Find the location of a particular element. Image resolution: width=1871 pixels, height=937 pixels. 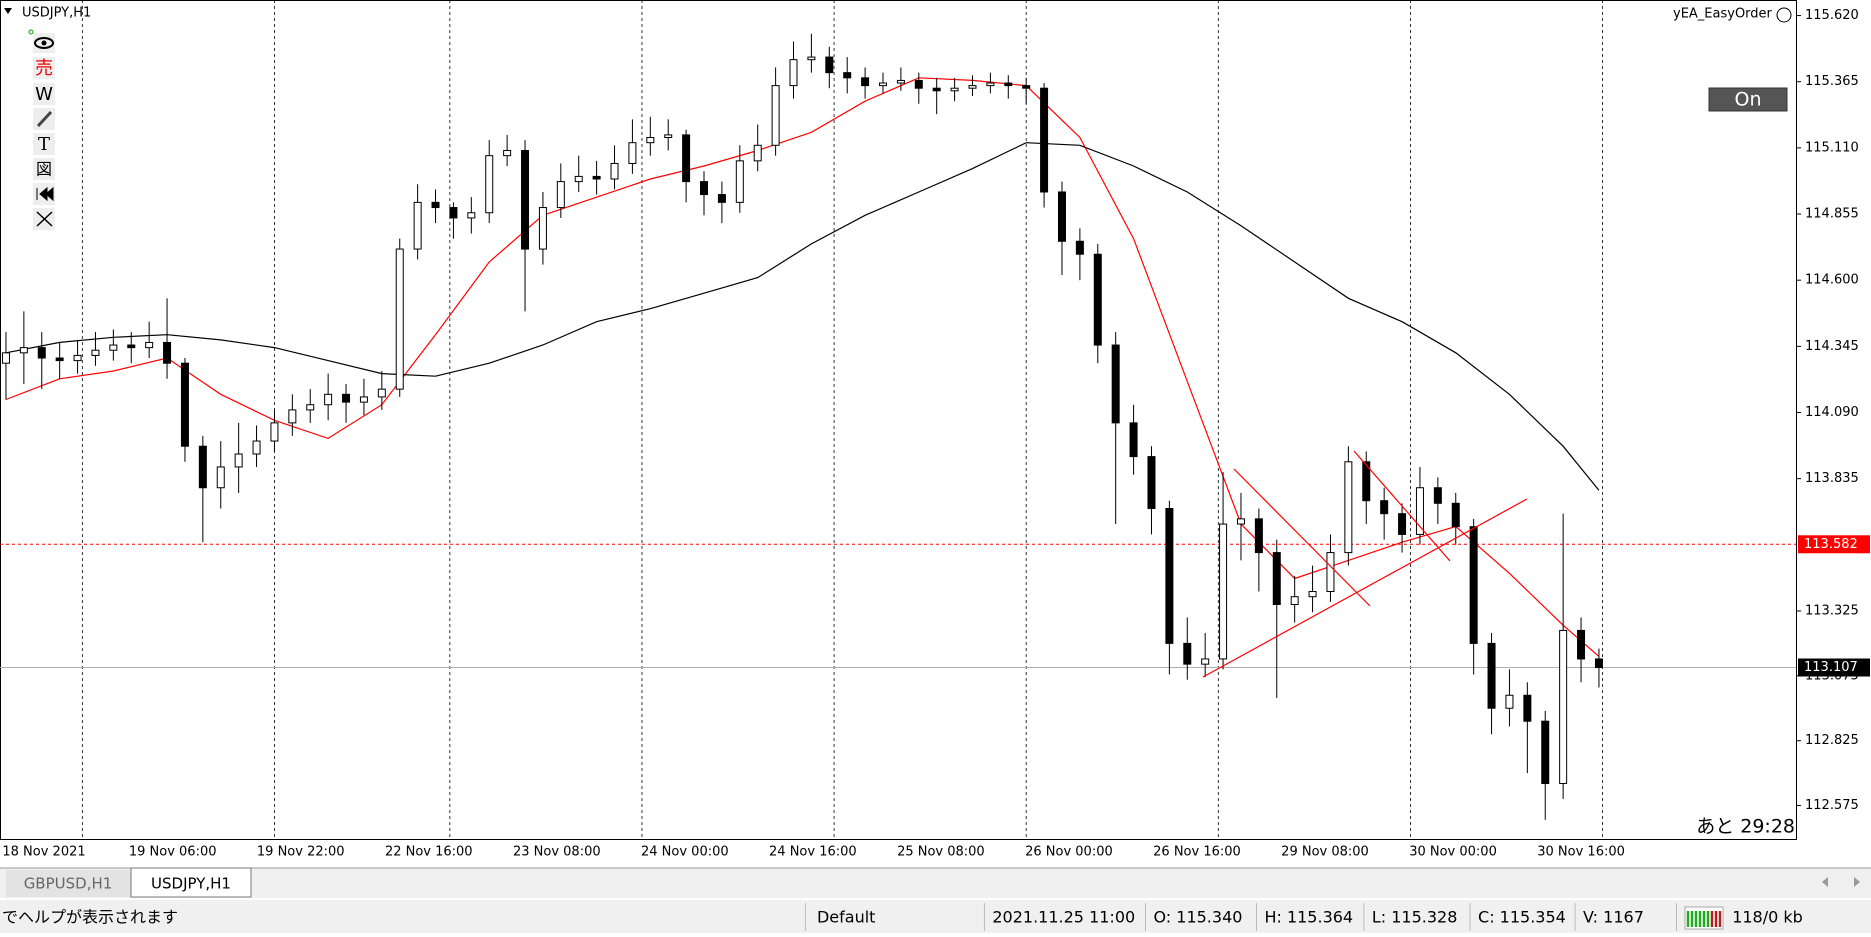

y-tick-label: 115.620 is located at coordinates (1832, 15).